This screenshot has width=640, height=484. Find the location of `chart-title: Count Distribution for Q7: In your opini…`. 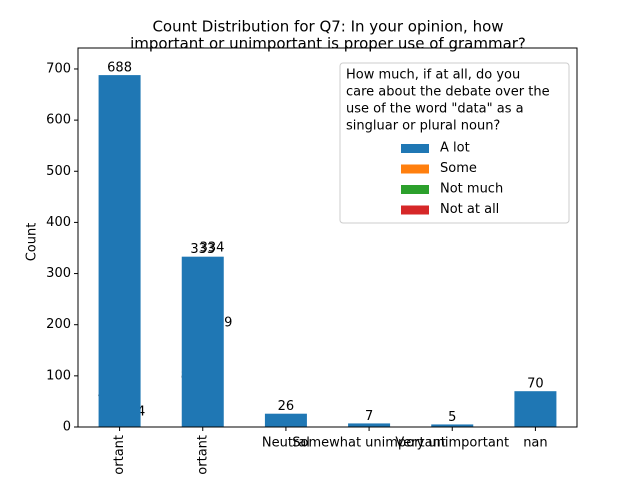

chart-title: Count Distribution for Q7: In your opini… is located at coordinates (327, 27).